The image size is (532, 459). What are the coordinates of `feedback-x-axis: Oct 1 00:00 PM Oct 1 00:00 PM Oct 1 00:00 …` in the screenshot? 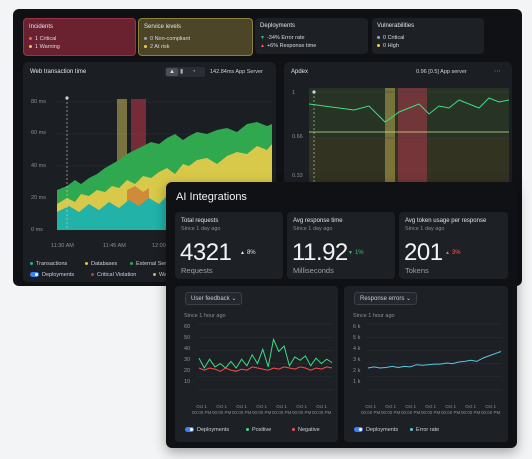 It's located at (264, 411).